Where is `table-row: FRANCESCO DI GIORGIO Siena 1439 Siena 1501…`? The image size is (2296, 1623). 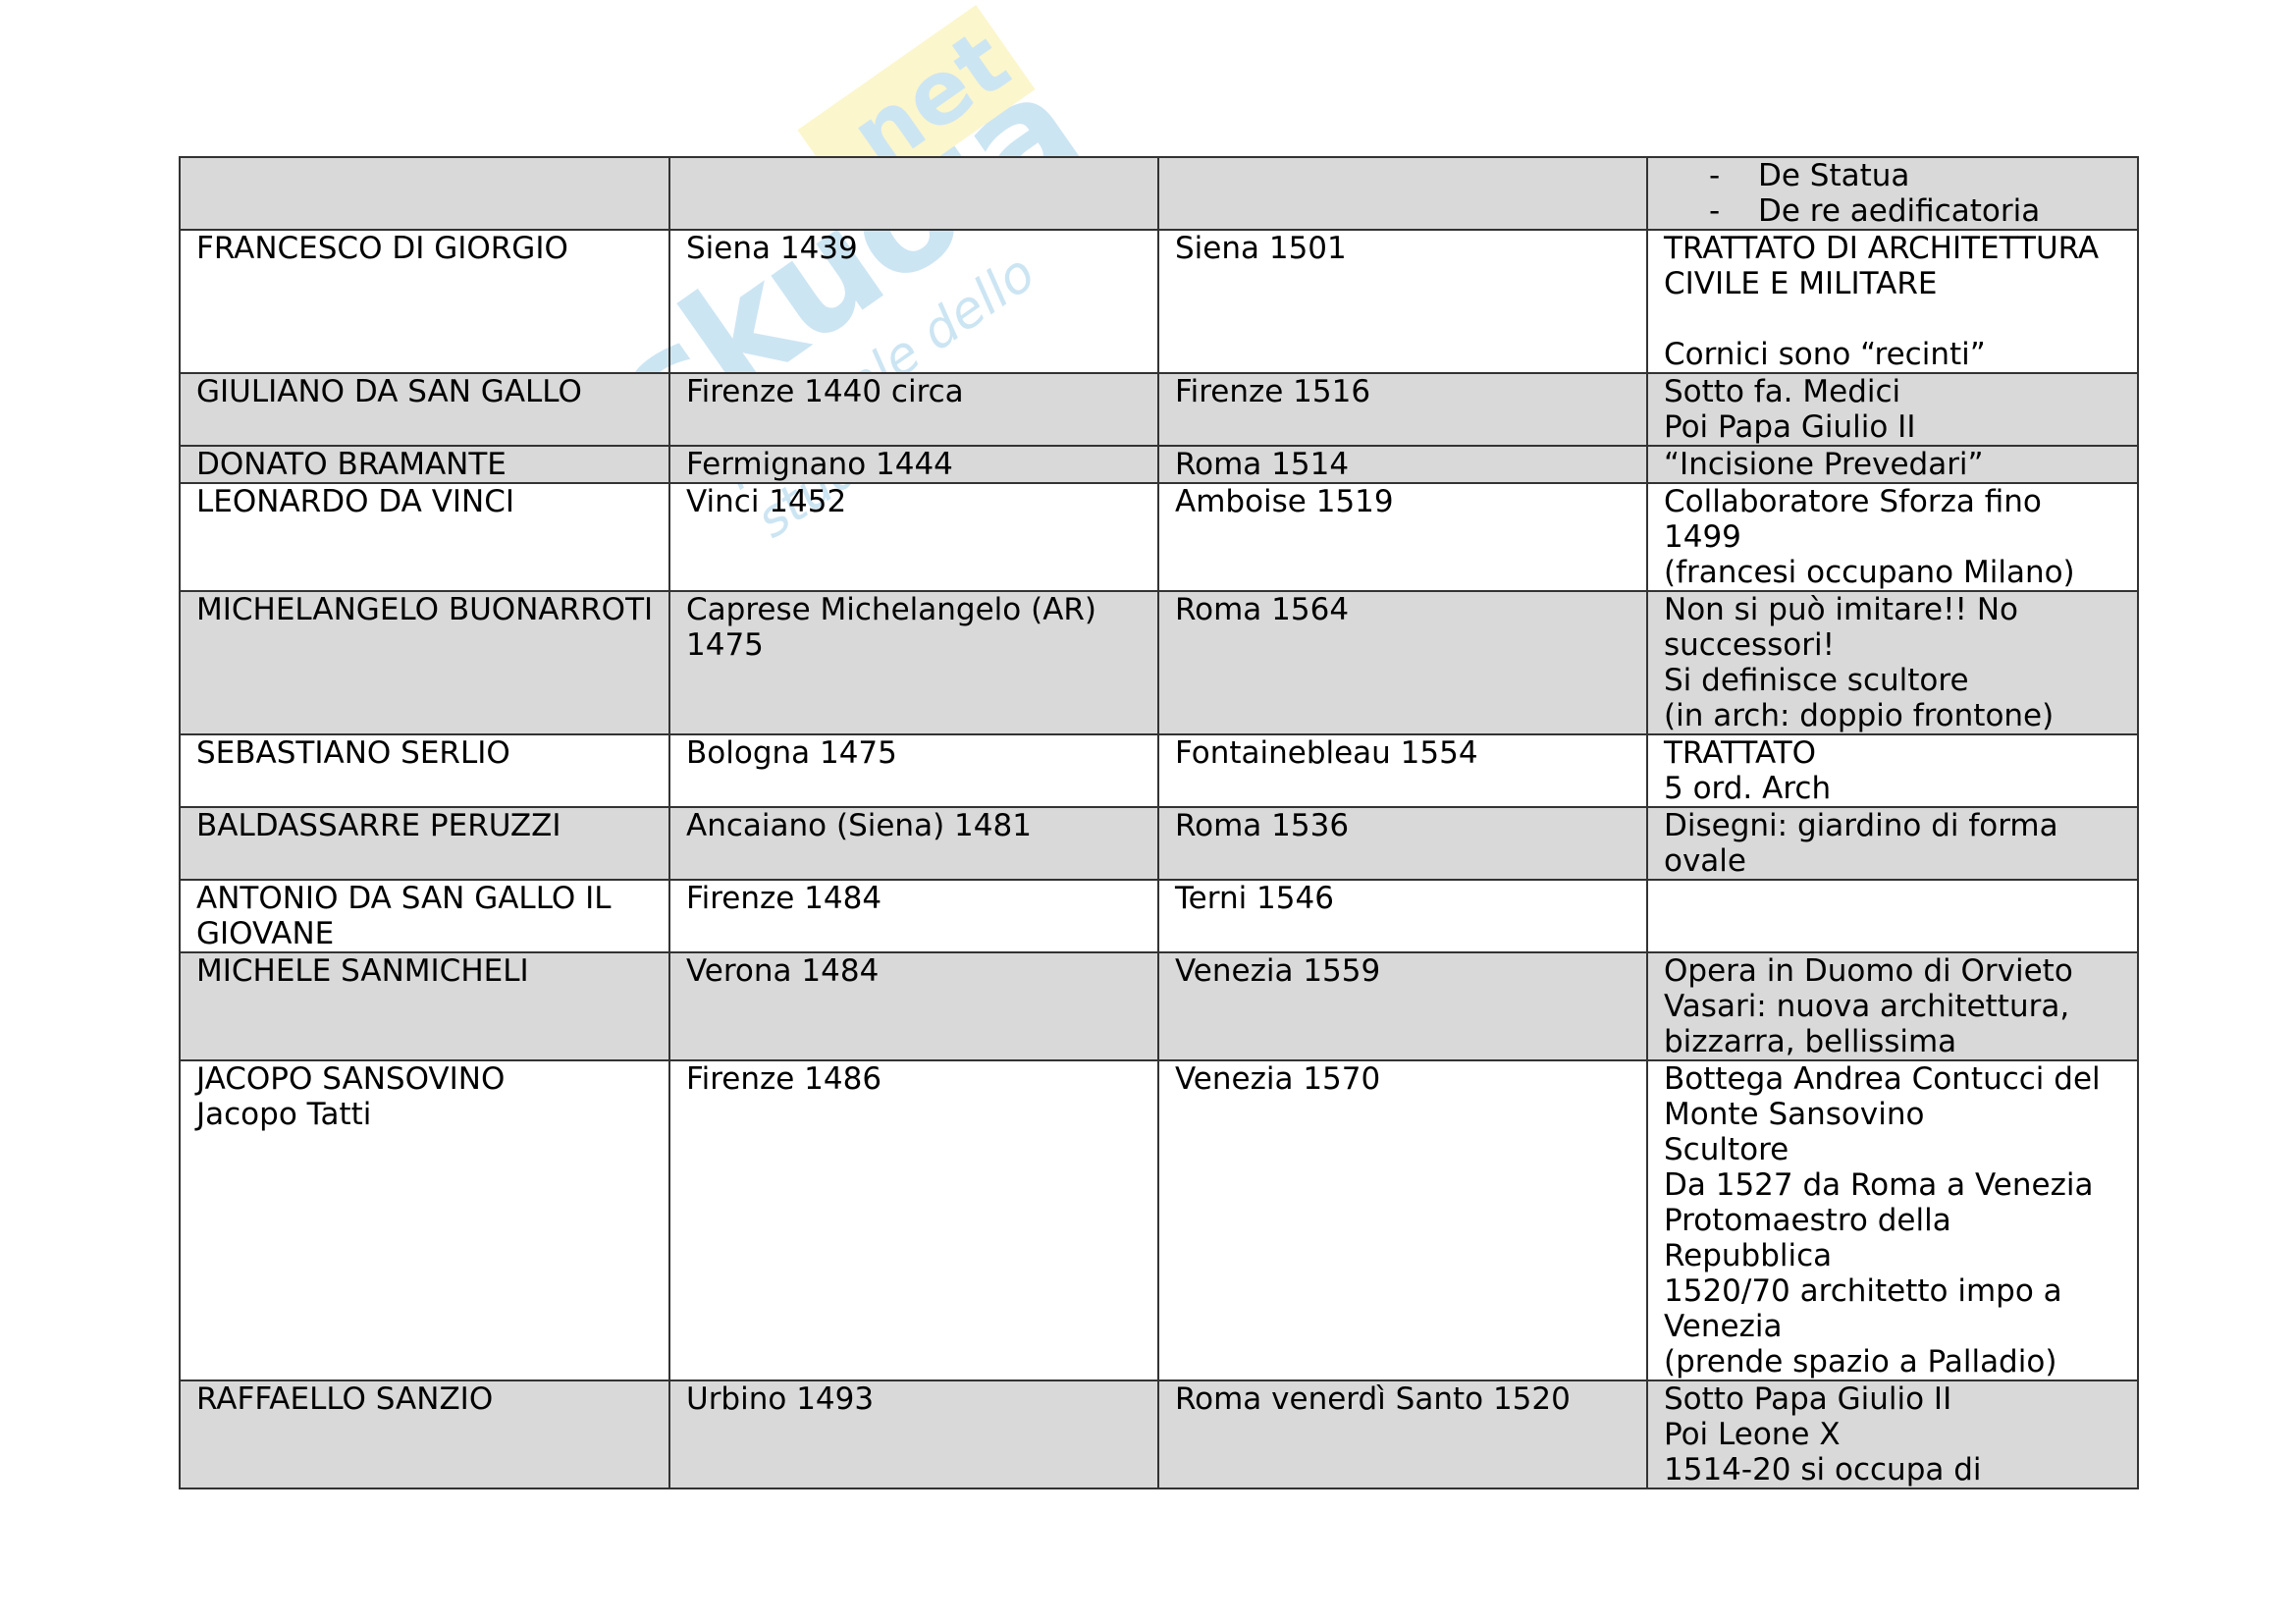 table-row: FRANCESCO DI GIORGIO Siena 1439 Siena 1501… is located at coordinates (1159, 301).